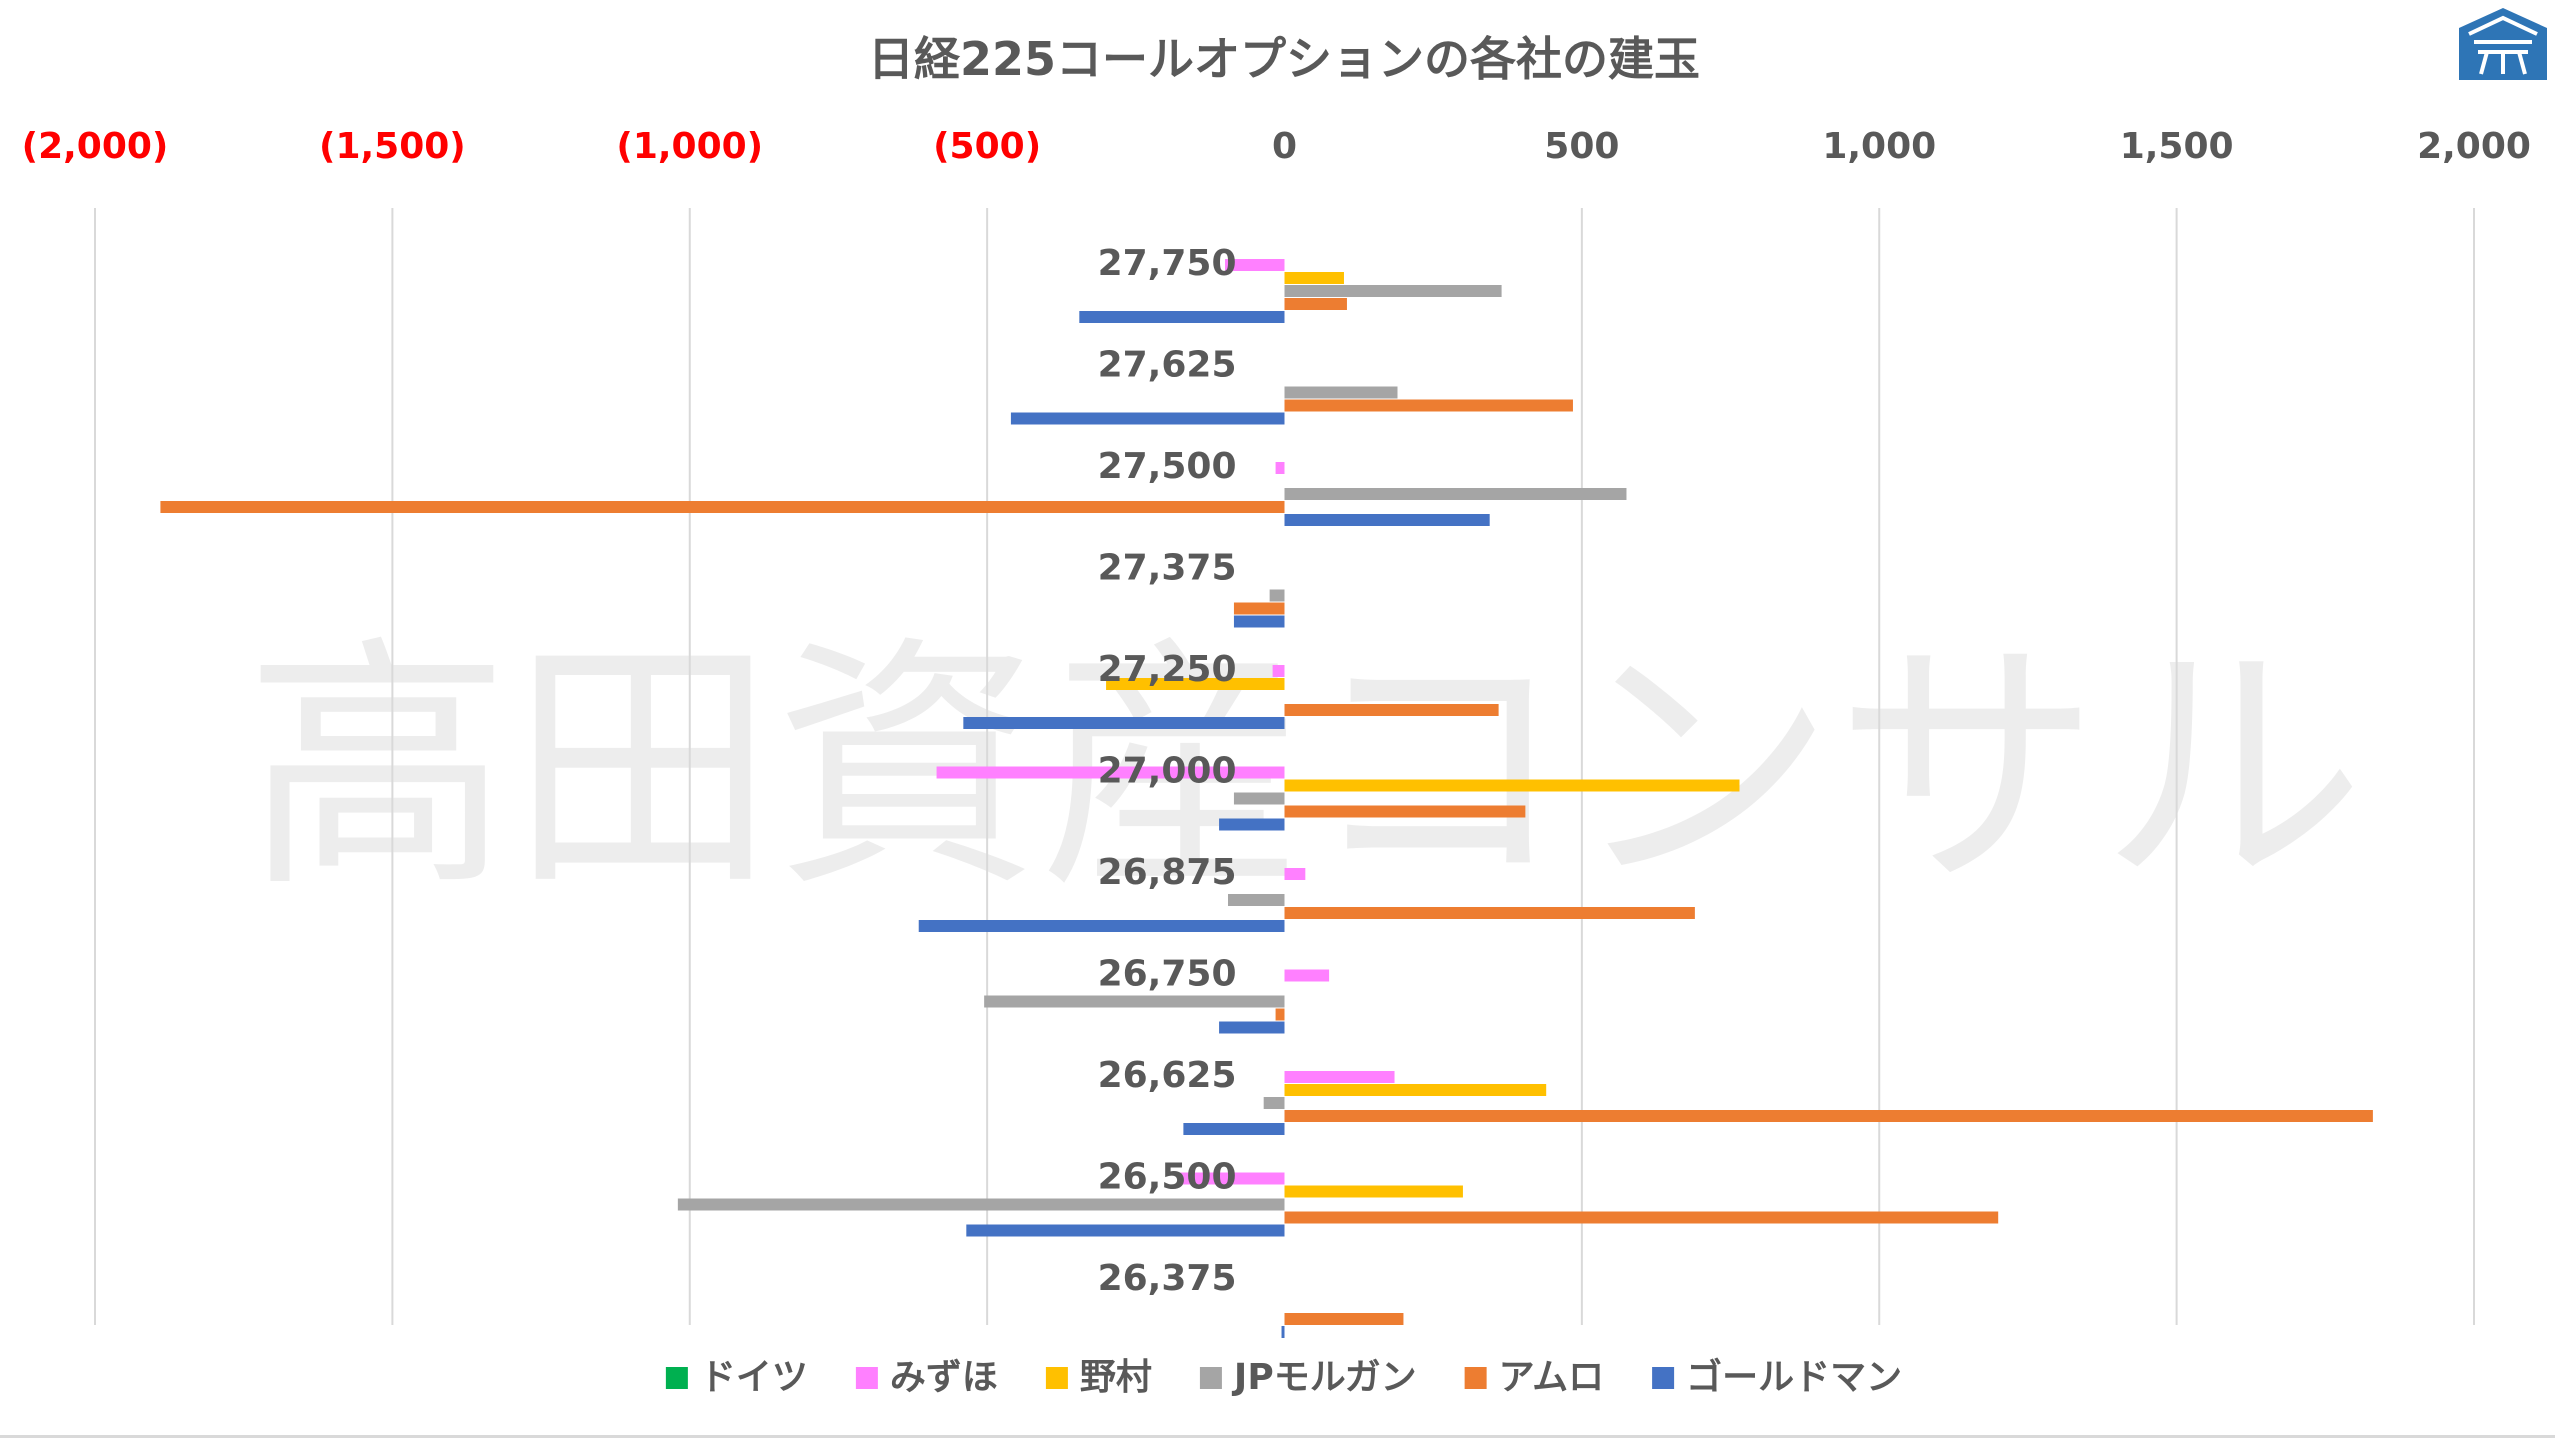  What do you see at coordinates (392, 146) in the screenshot?
I see `x-tick-label: (1,500)` at bounding box center [392, 146].